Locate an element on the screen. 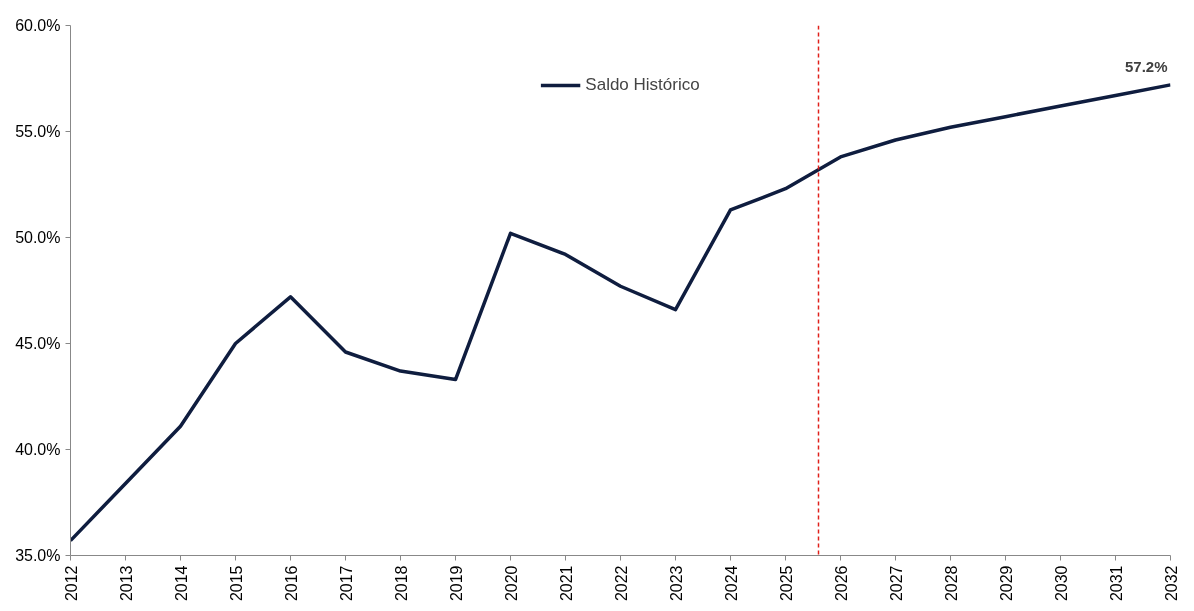  x-tick-label: 2019 is located at coordinates (456, 583).